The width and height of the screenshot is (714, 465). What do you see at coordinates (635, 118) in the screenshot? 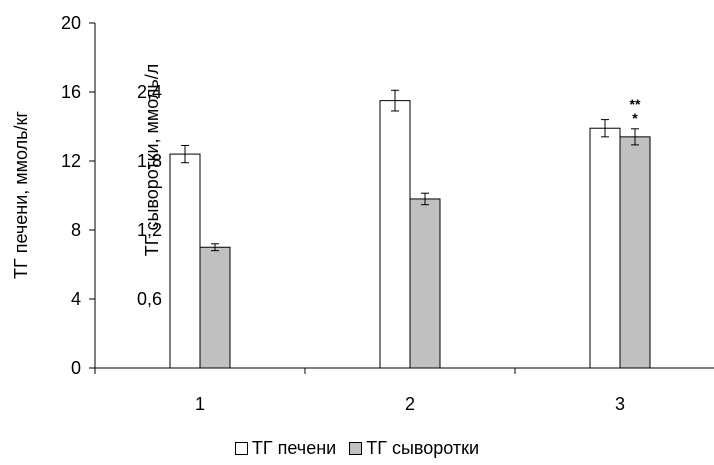
I see `significance-marker: *` at bounding box center [635, 118].